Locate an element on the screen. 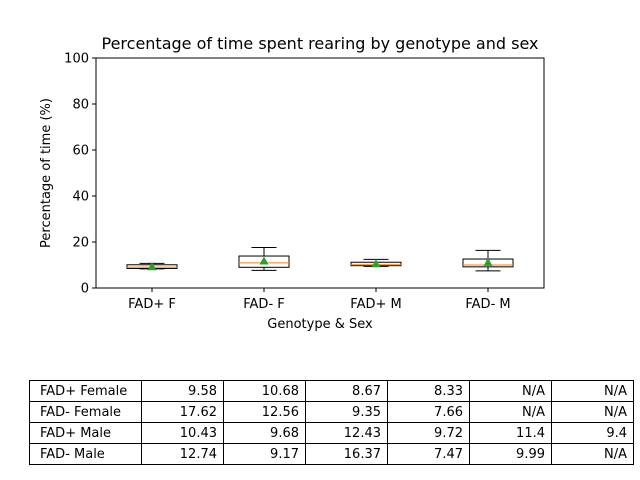 Image resolution: width=640 pixels, height=480 pixels. table-cell: 7.66 is located at coordinates (428, 412).